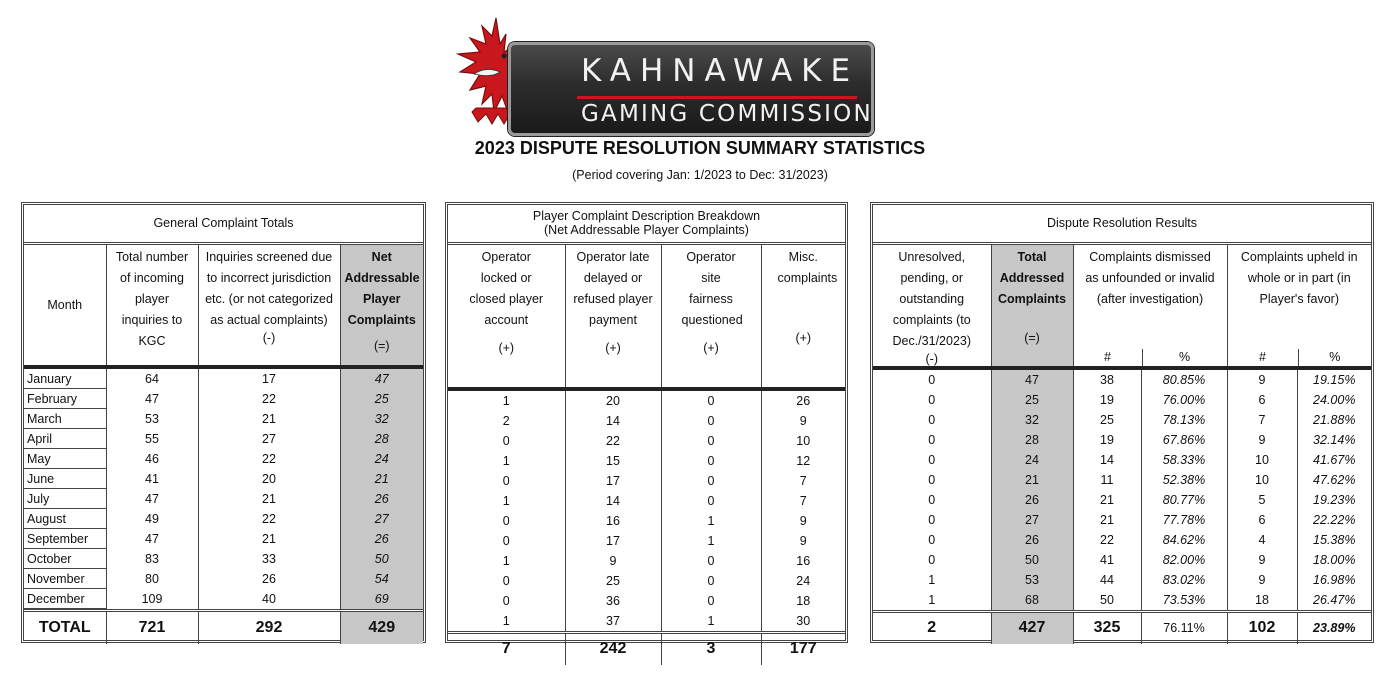 Image resolution: width=1400 pixels, height=683 pixels. Describe the element at coordinates (268, 559) in the screenshot. I see `screened-cell: 33` at that location.